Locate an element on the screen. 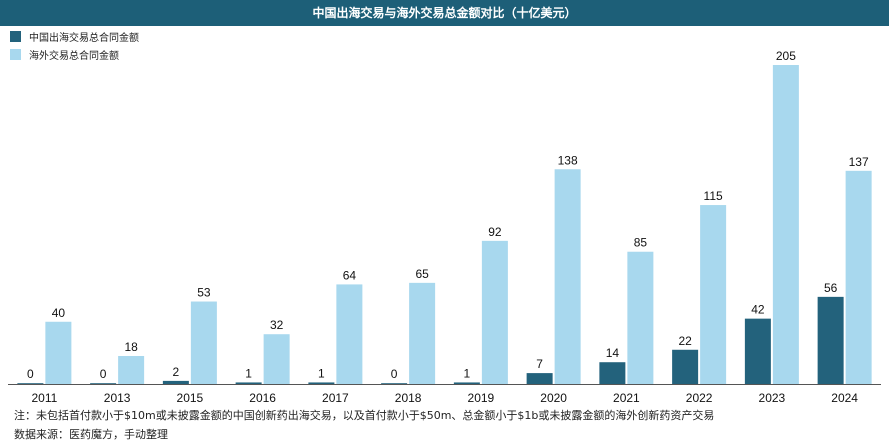 Image resolution: width=889 pixels, height=447 pixels. data-label-china-2011: 0 is located at coordinates (30, 374).